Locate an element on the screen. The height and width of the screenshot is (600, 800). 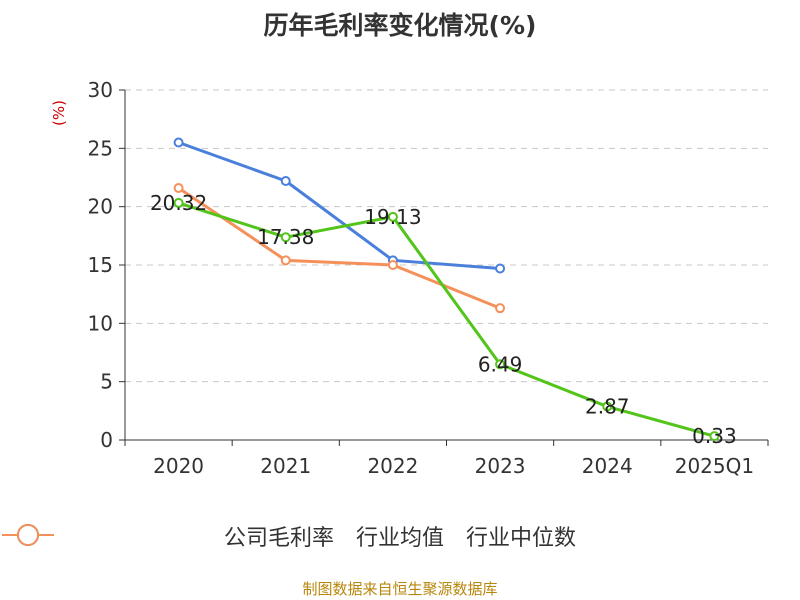
y-tick-label: 5 is located at coordinates (106, 382).